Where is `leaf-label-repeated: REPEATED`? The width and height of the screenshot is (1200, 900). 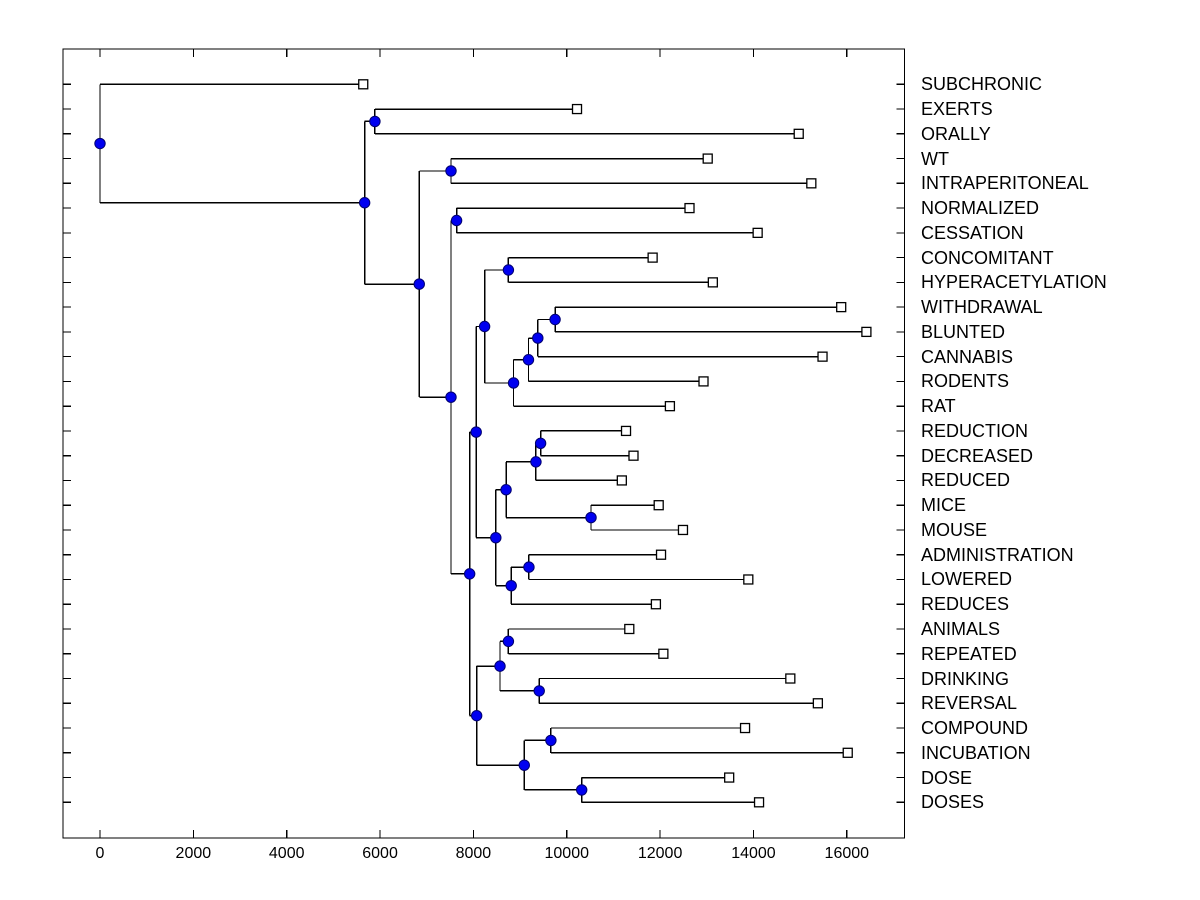 leaf-label-repeated: REPEATED is located at coordinates (969, 653).